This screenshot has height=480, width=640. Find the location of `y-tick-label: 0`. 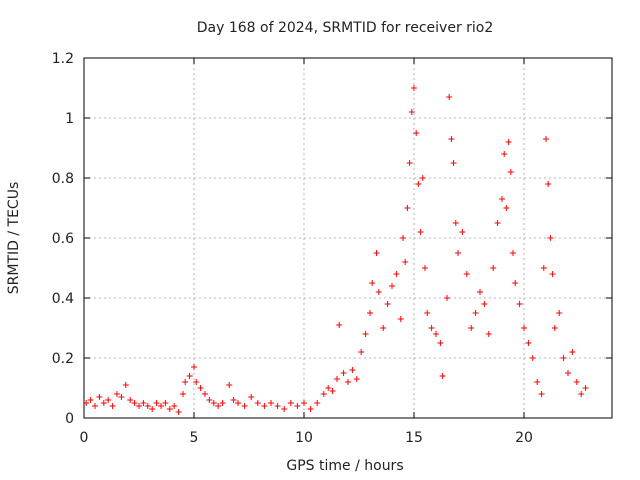

y-tick-label: 0 is located at coordinates (69, 419).